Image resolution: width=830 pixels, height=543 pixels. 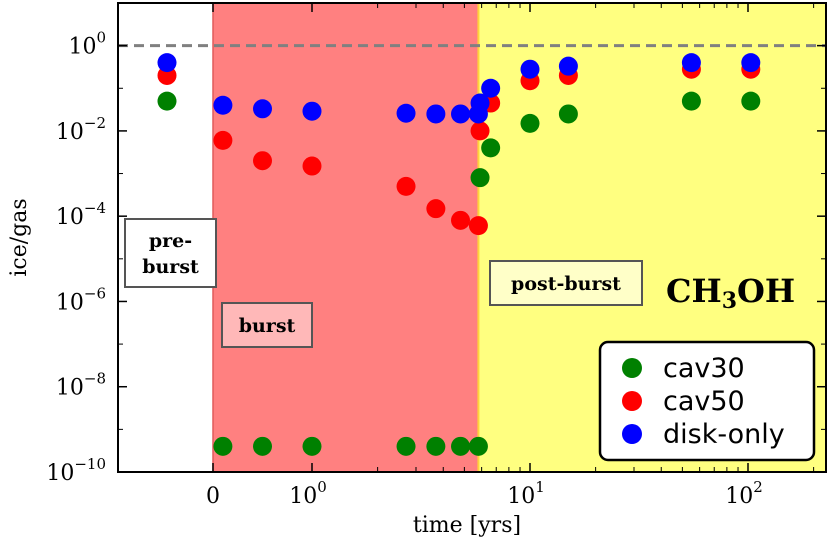 I want to click on x-tick-label-0: 0, so click(x=213, y=496).